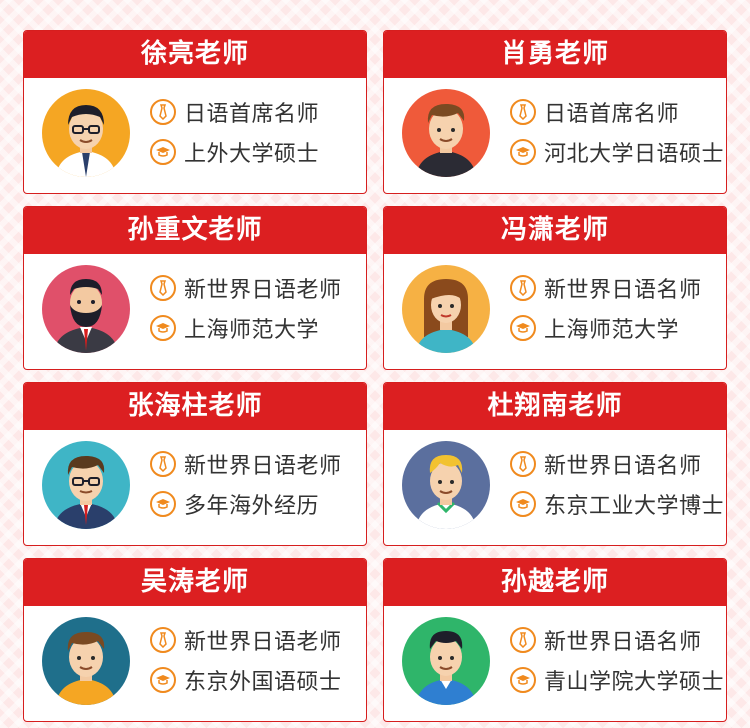 This screenshot has height=728, width=750. I want to click on teacher-name: 孙越老师, so click(555, 582).